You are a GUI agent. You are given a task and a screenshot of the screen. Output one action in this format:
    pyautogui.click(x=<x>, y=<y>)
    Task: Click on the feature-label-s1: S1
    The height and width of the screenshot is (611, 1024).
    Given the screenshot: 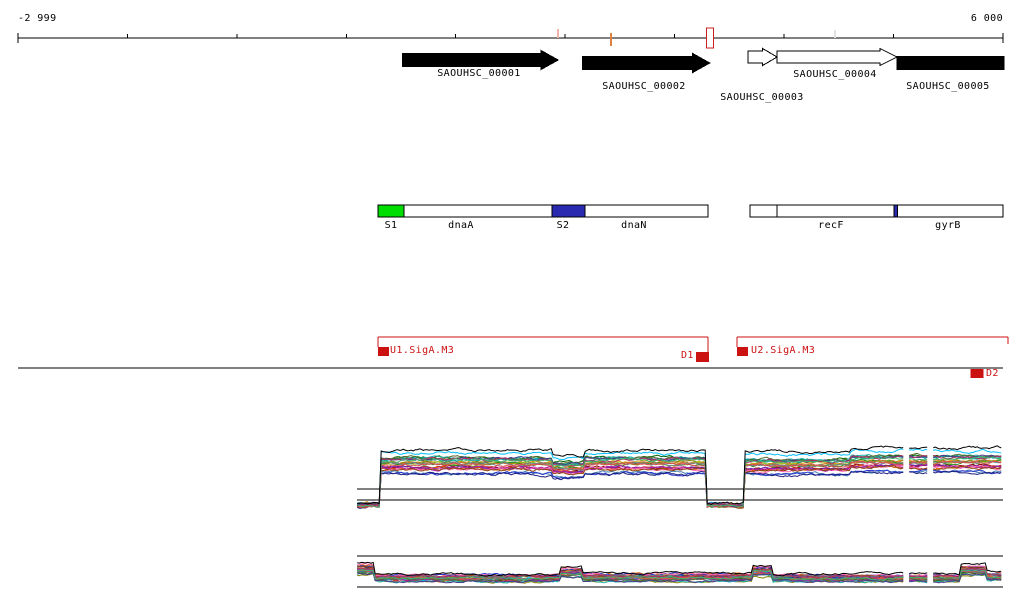 What is the action you would take?
    pyautogui.click(x=391, y=225)
    